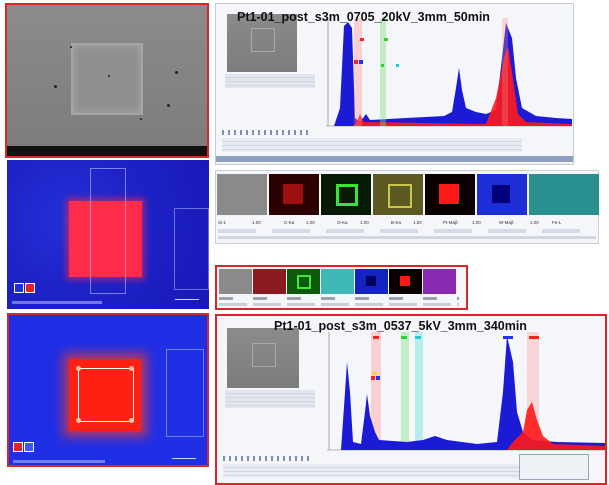 The image size is (609, 485). Describe the element at coordinates (289, 222) in the screenshot. I see `map-label: C-Ka` at that location.